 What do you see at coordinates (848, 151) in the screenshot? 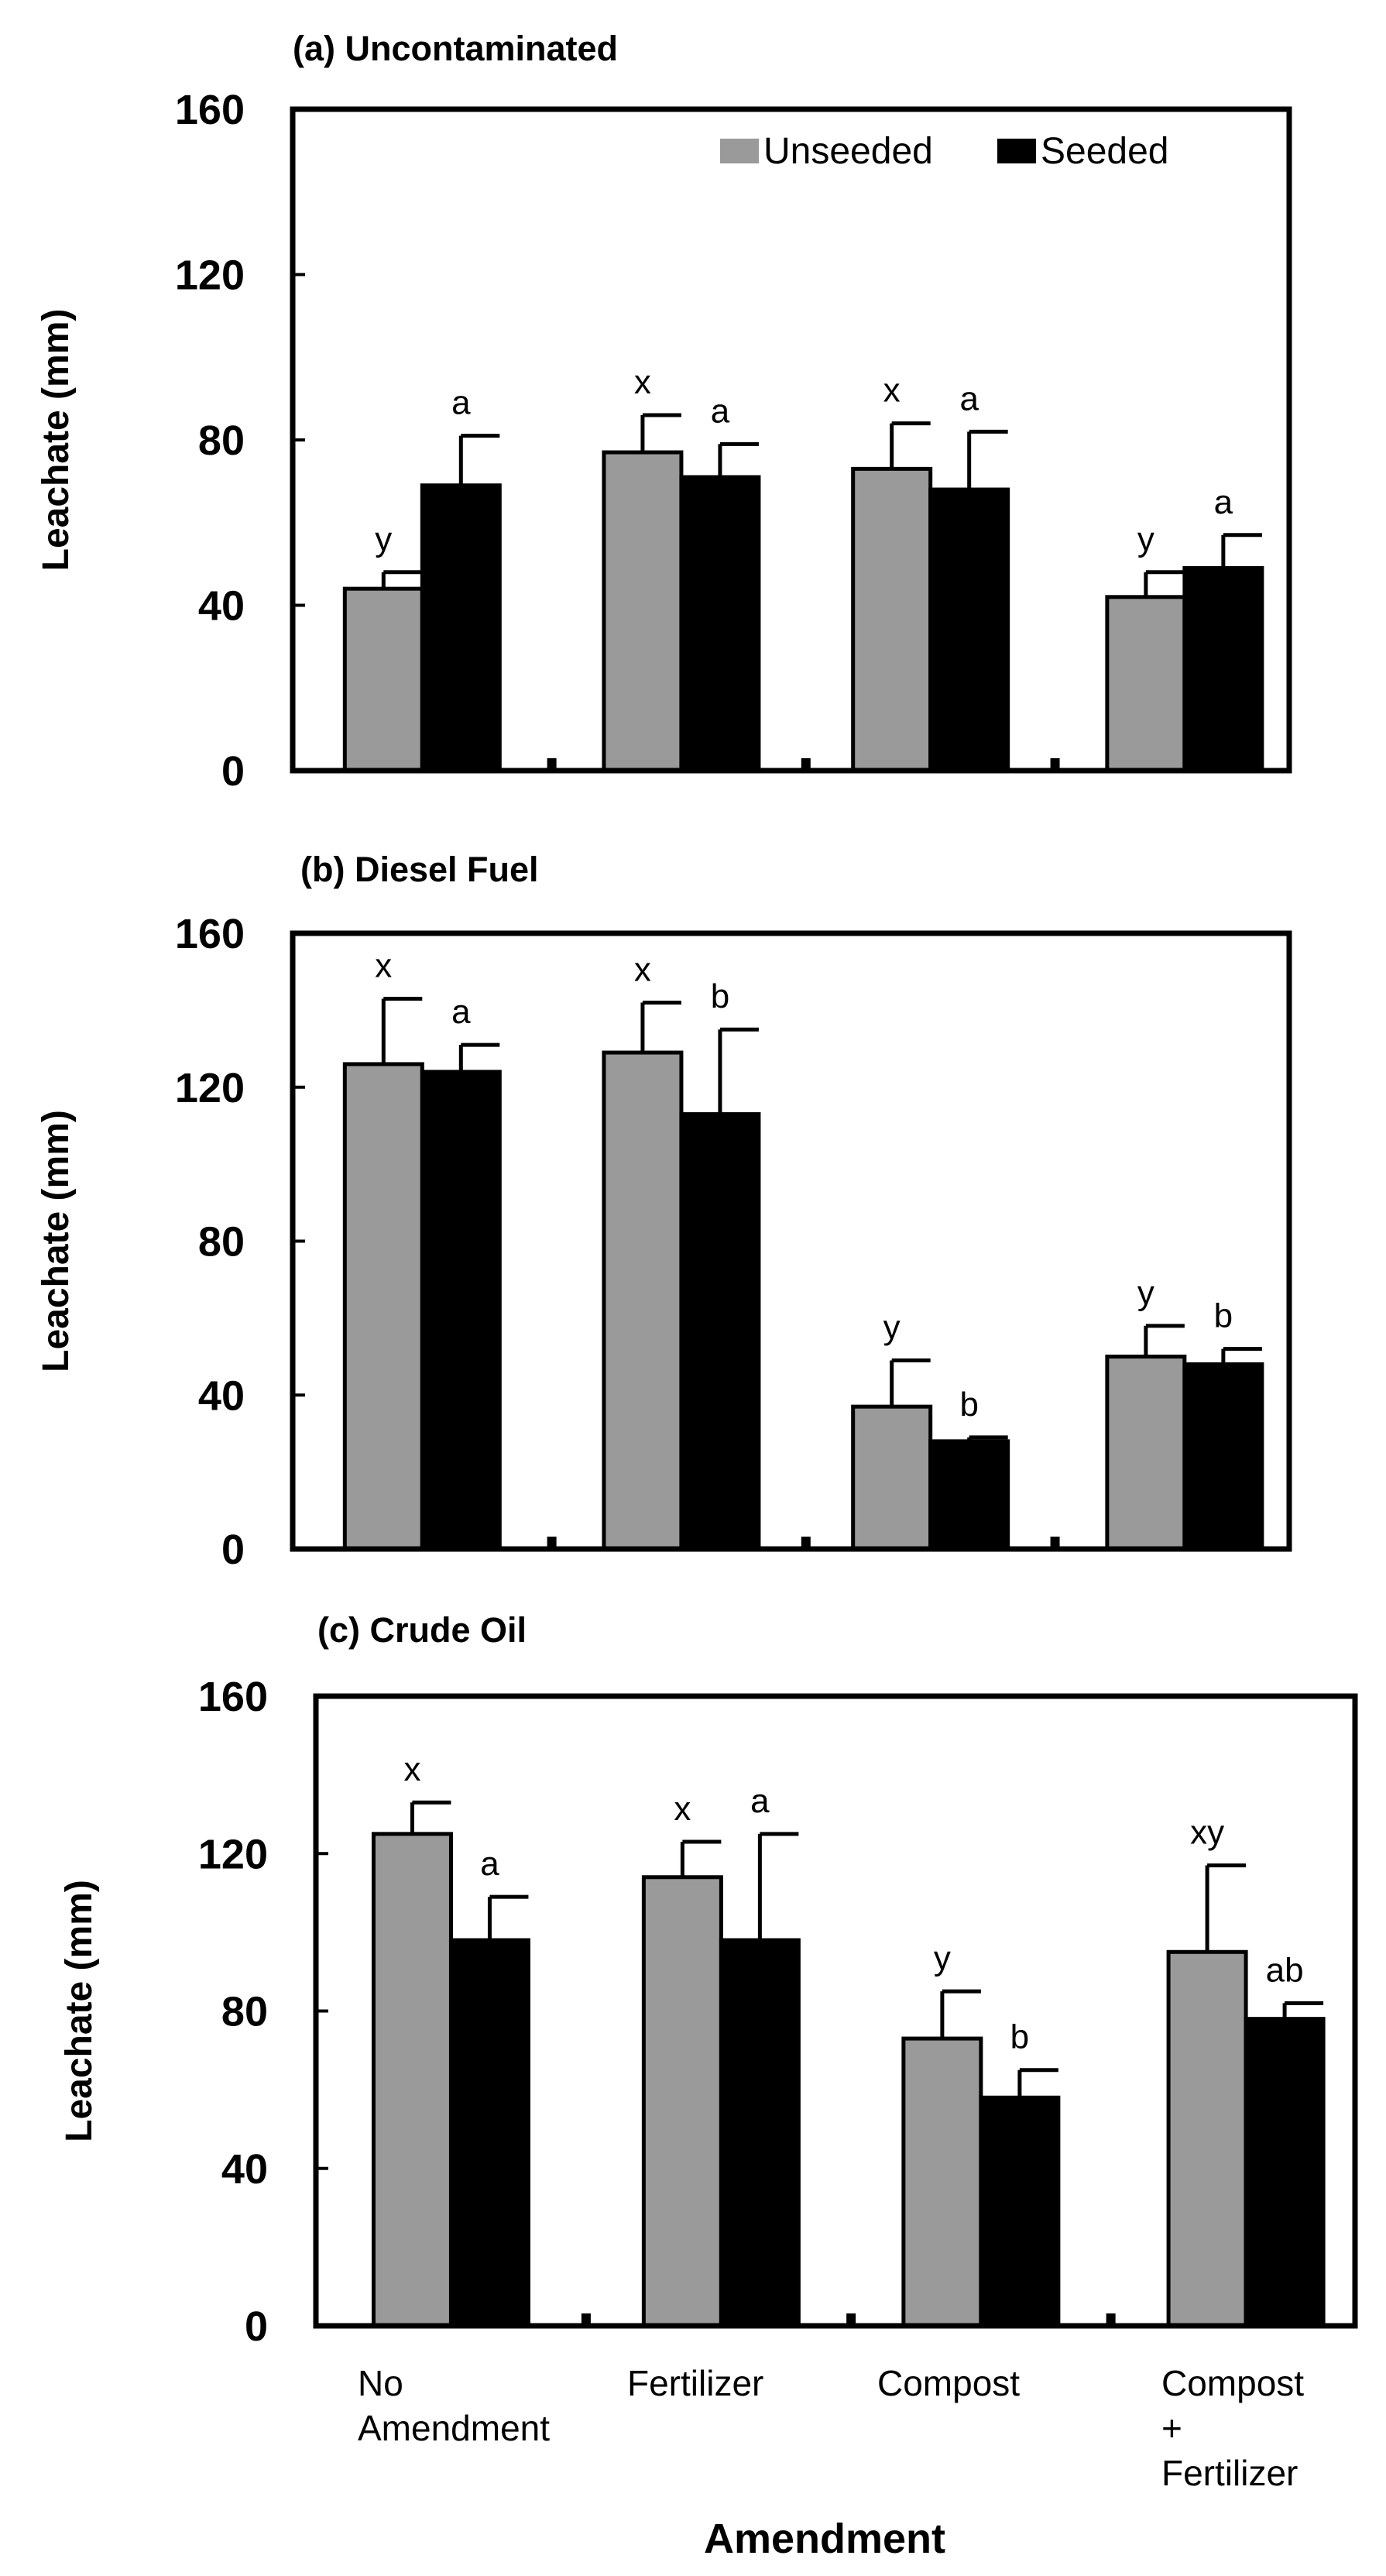
I see `legend-label: Unseeded` at bounding box center [848, 151].